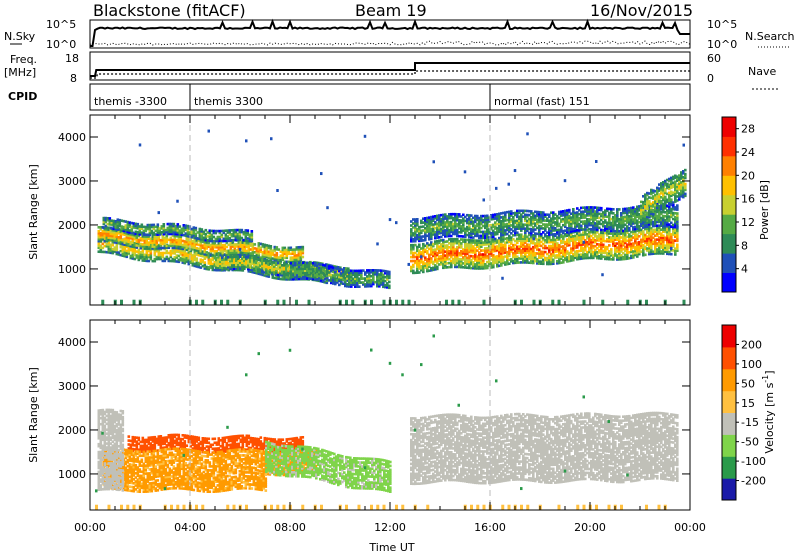 Image resolution: width=800 pixels, height=554 pixels. What do you see at coordinates (72, 58) in the screenshot?
I see `freq-tick-high: 18` at bounding box center [72, 58].